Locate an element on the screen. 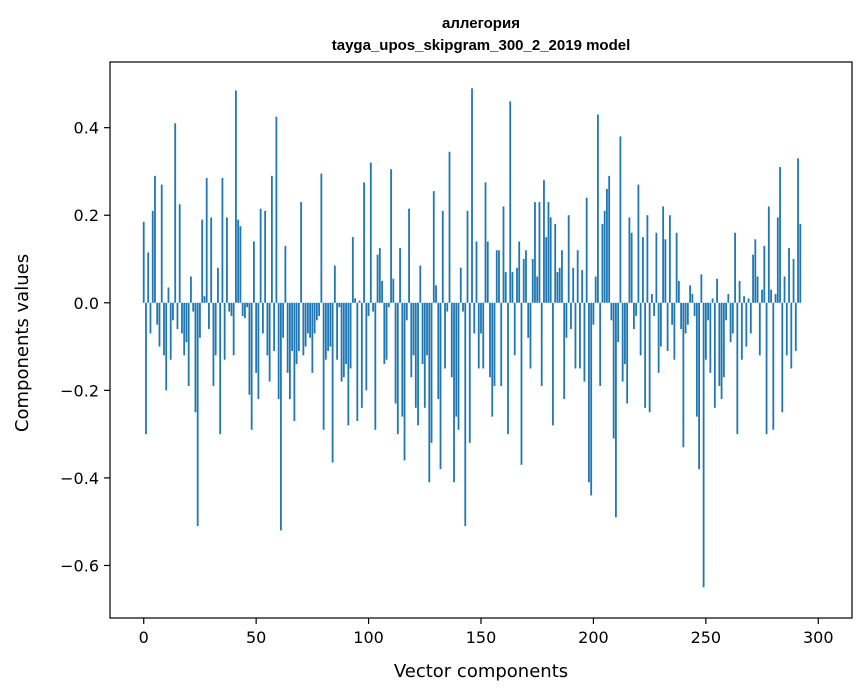  chart-subtitle: tayga_upos_skipgram_300_2_2019 model is located at coordinates (481, 45).